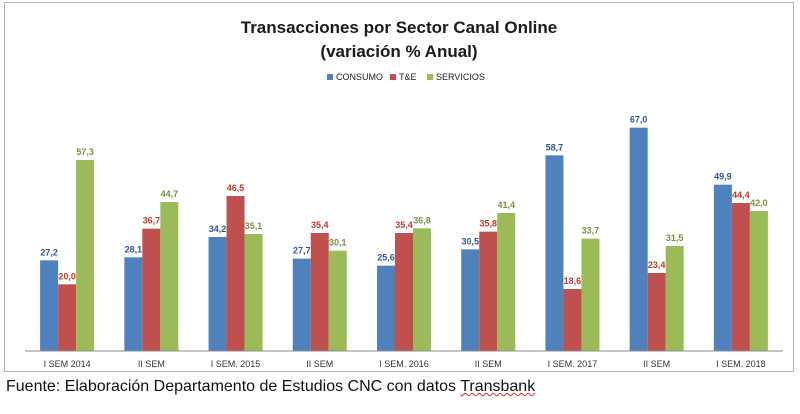  Describe the element at coordinates (236, 188) in the screenshot. I see `data-label: 46,5` at that location.